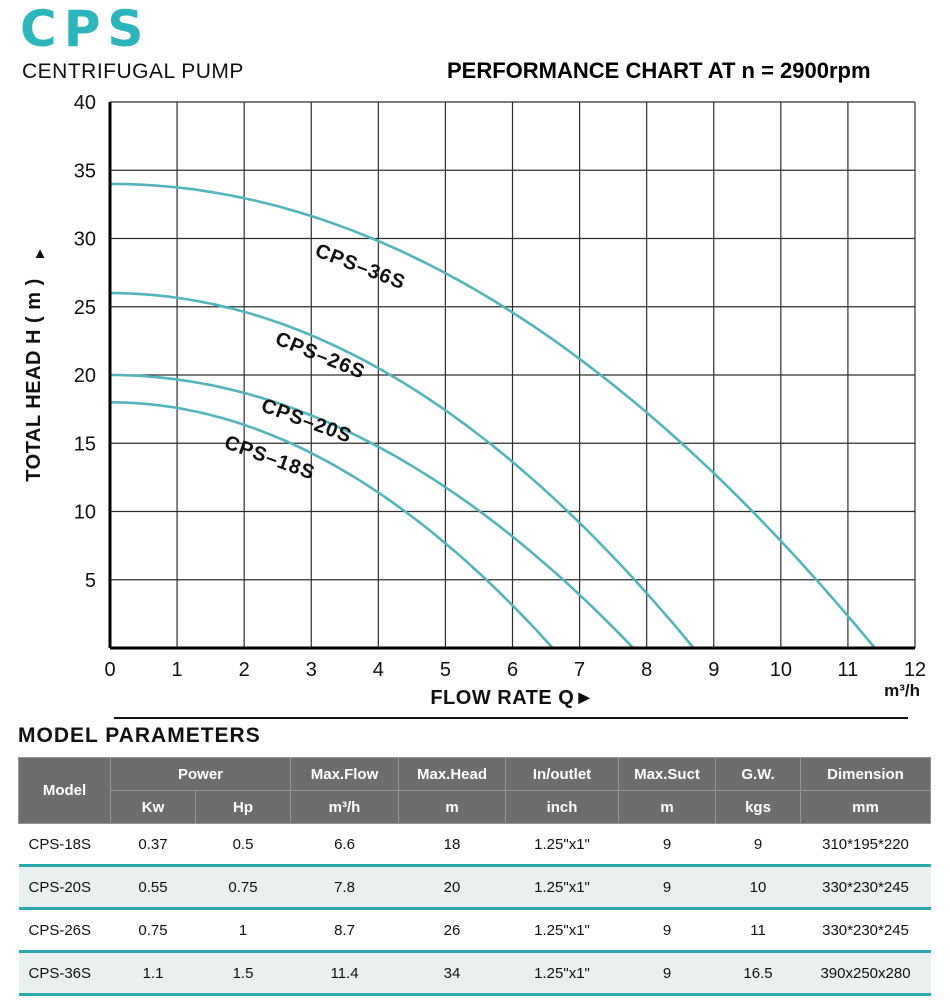 This screenshot has height=1000, width=950. Describe the element at coordinates (866, 807) in the screenshot. I see `col-header-dimension-unit: mm` at that location.